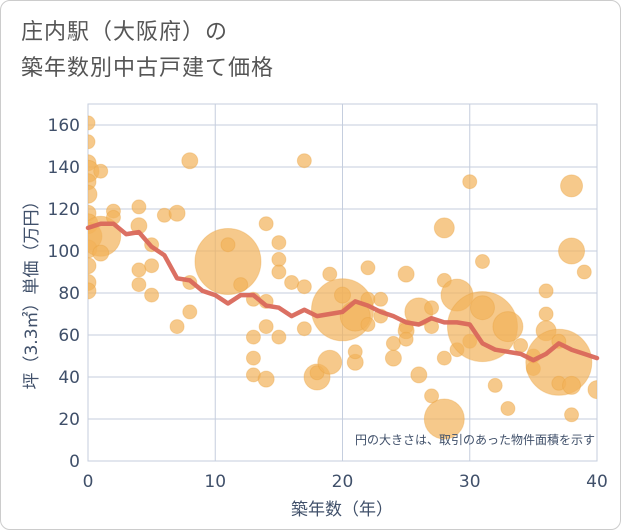 Image resolution: width=621 pixels, height=530 pixels. Describe the element at coordinates (64, 126) in the screenshot. I see `y-tick-label: 160` at that location.